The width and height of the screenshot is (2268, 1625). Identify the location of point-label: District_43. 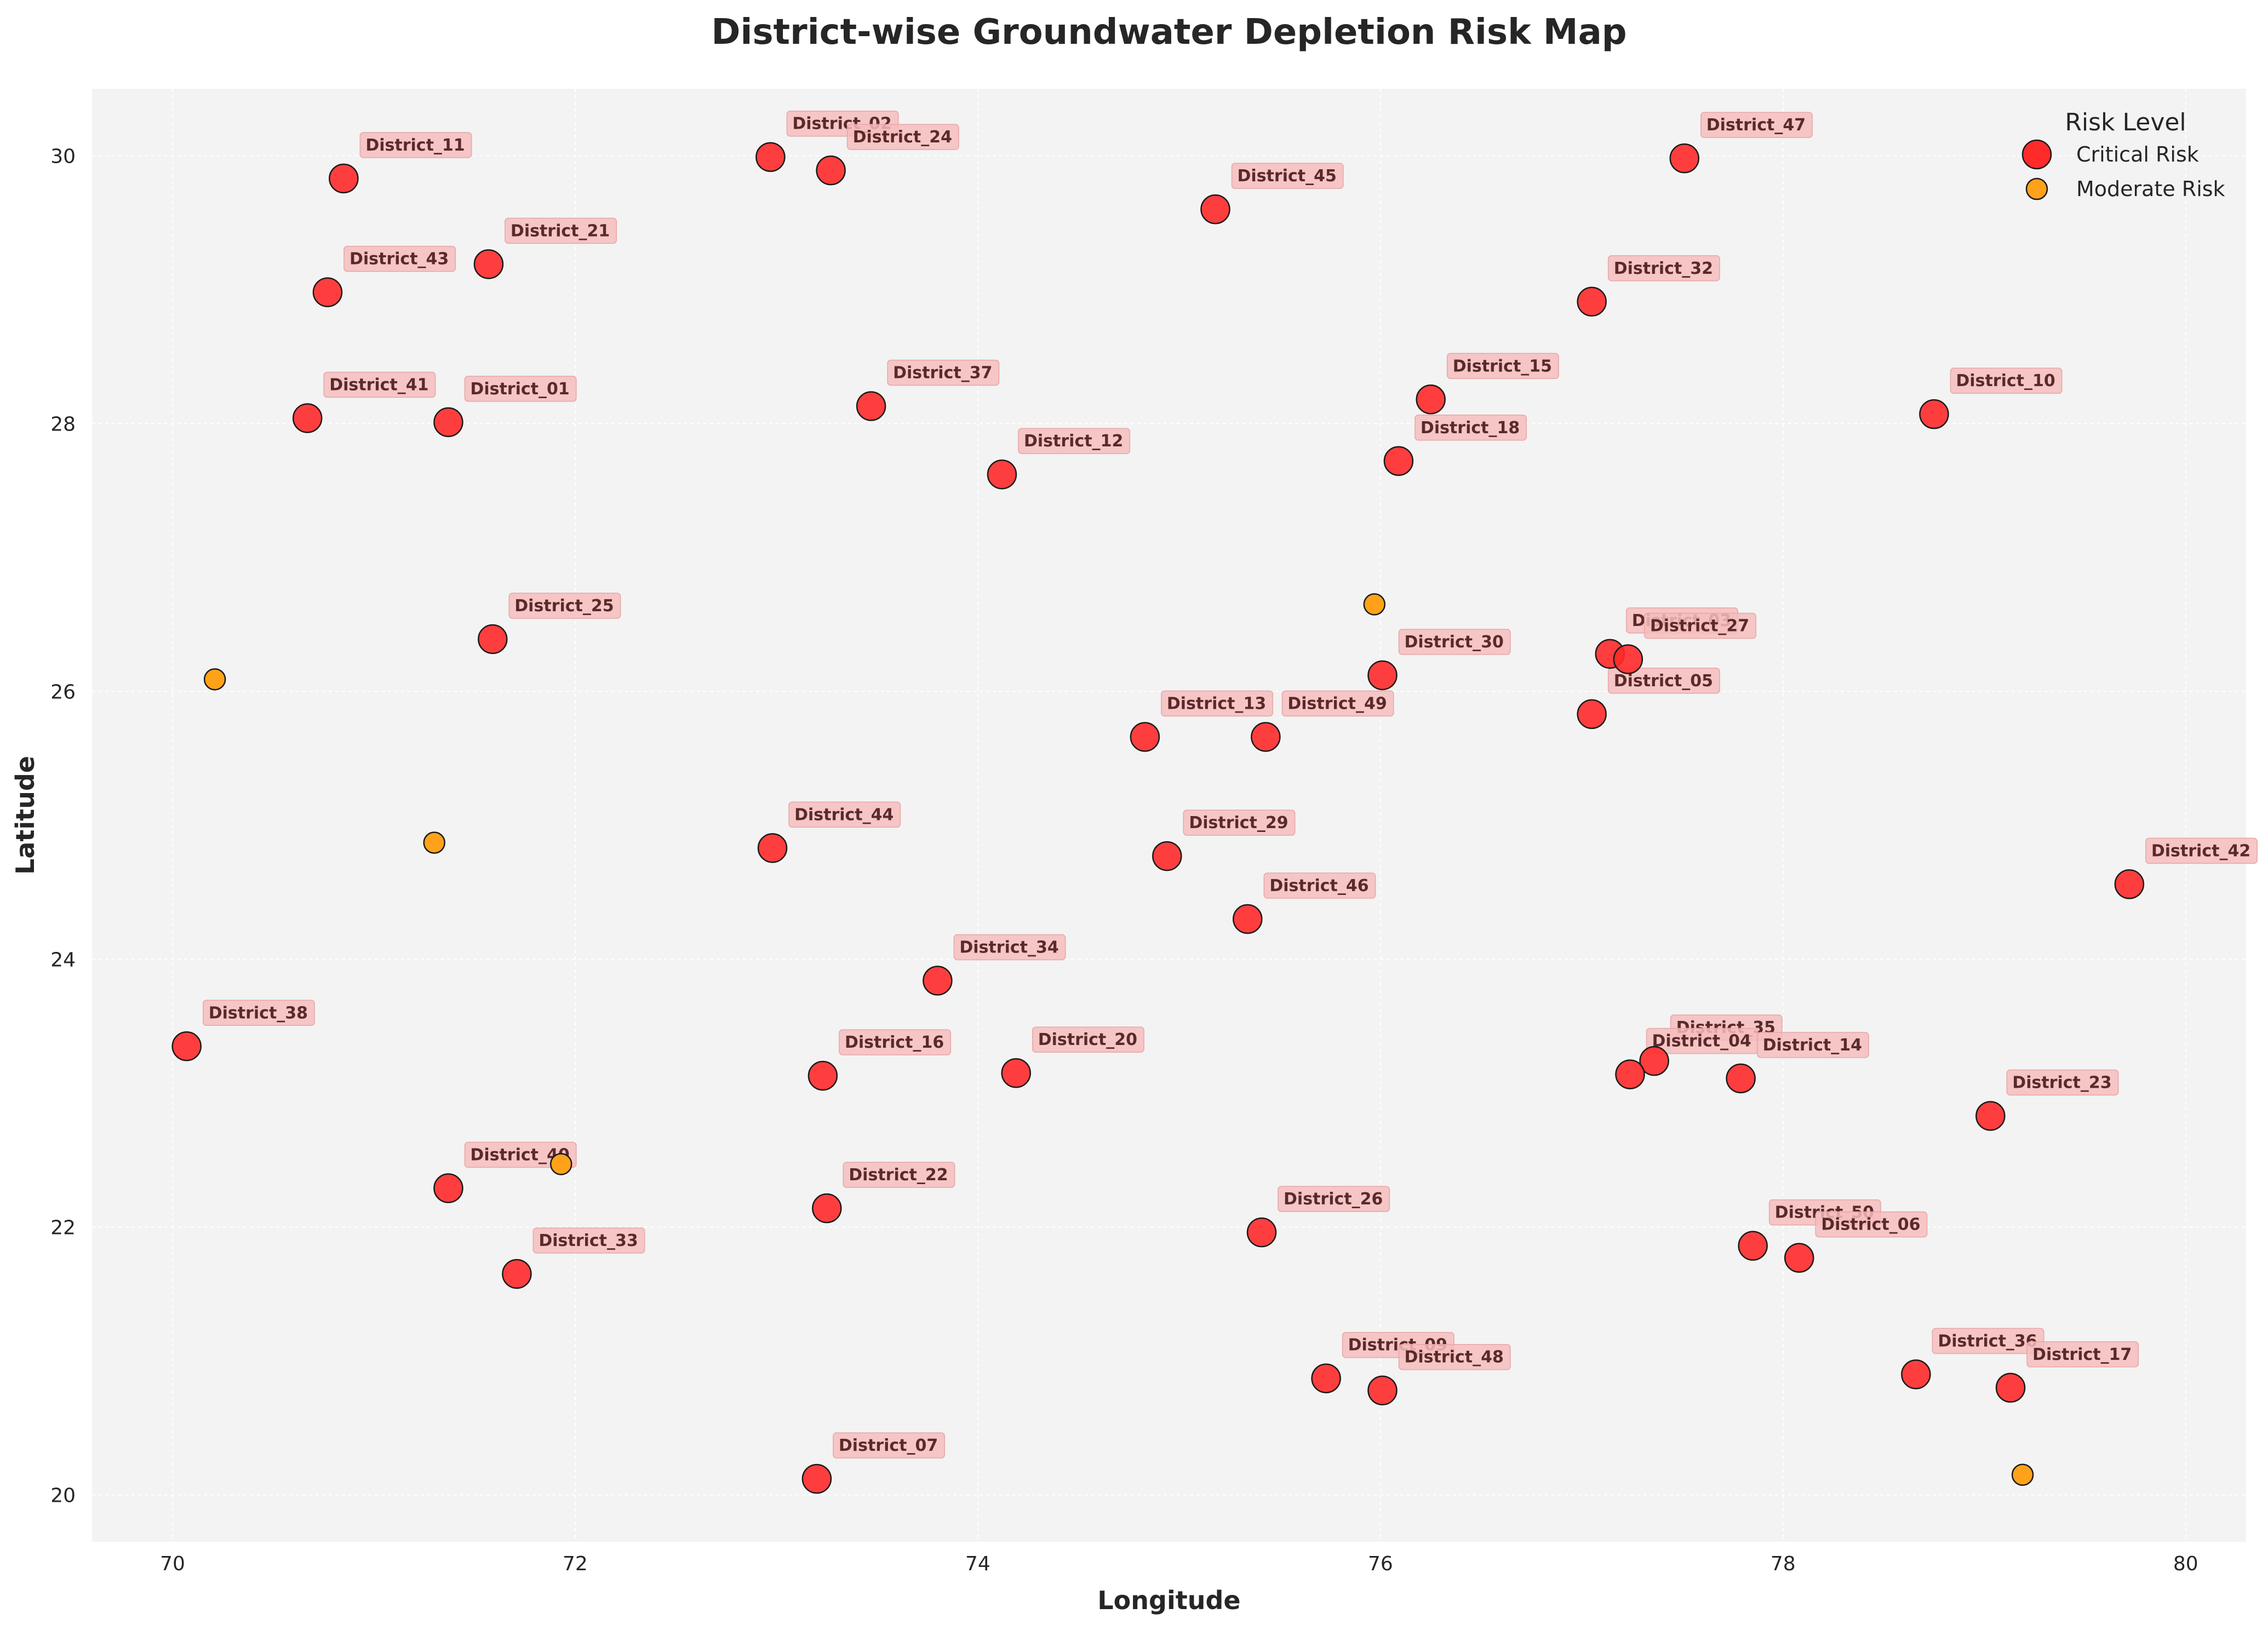
(399, 258).